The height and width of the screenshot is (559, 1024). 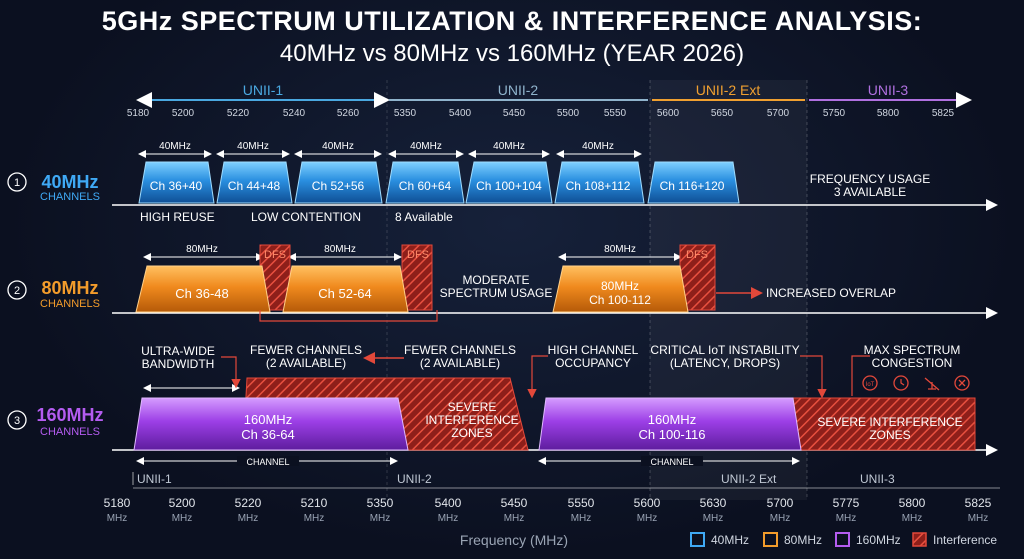 I want to click on iot-line1: CRITICAL IoT INSTABILITY, so click(x=724, y=350).